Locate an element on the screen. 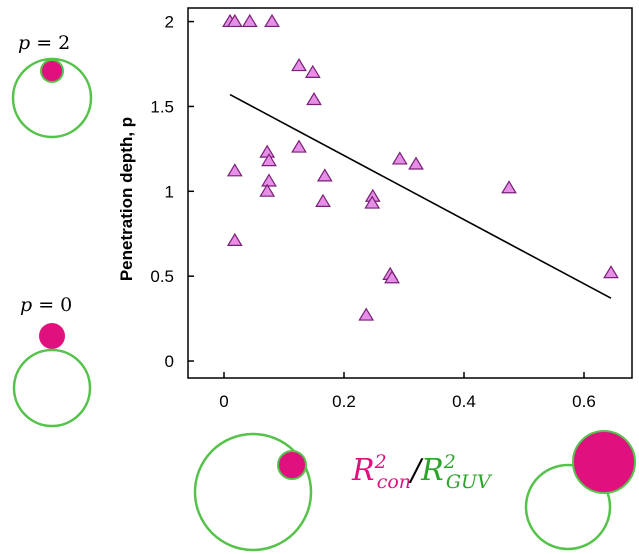 The height and width of the screenshot is (554, 639). small-ratio-vesicle is located at coordinates (253, 492).